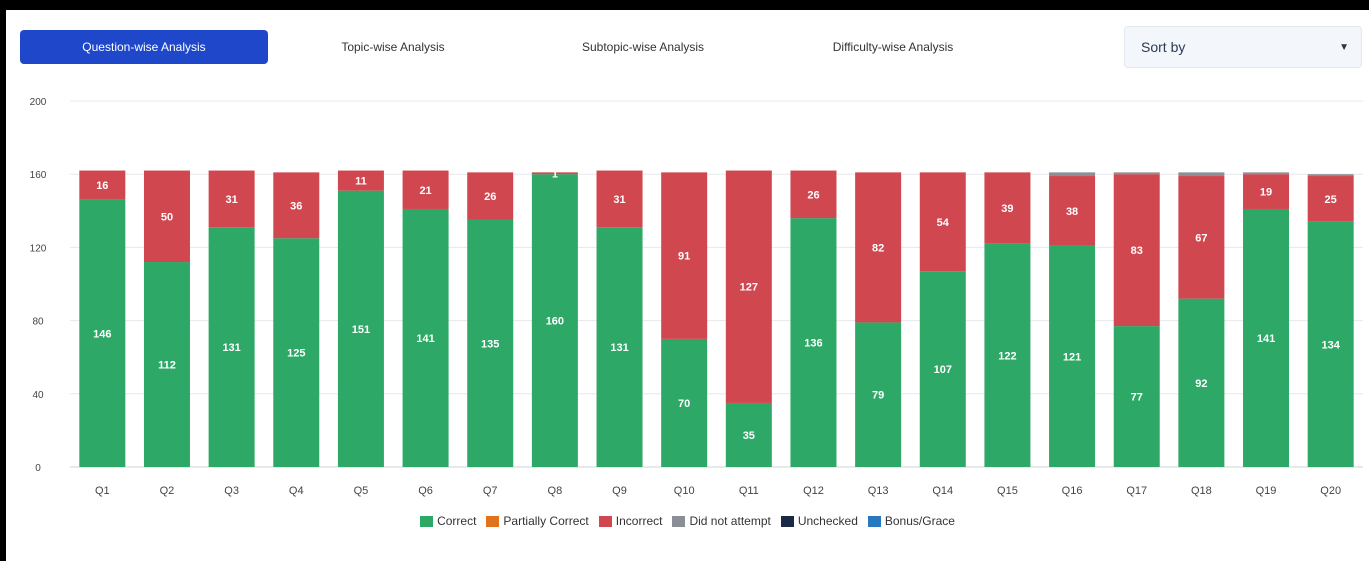 Image resolution: width=1369 pixels, height=561 pixels. What do you see at coordinates (393, 47) in the screenshot?
I see `tab-topic-wise: Topic-wise Analysis` at bounding box center [393, 47].